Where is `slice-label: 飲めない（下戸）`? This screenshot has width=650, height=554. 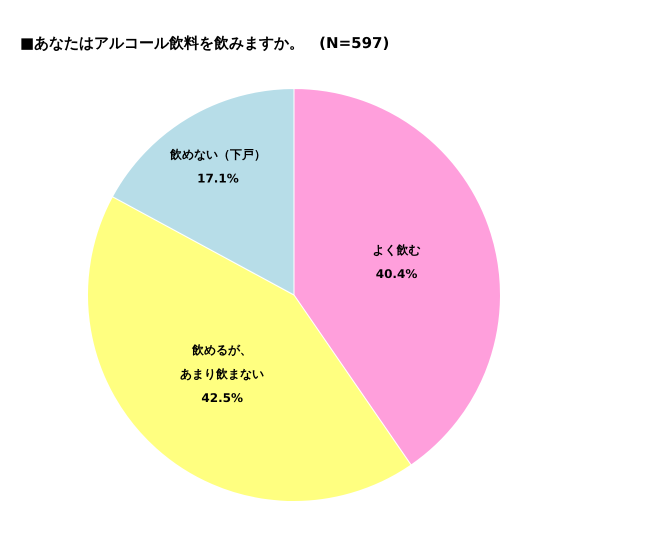 slice-label: 飲めない（下戸） is located at coordinates (217, 154).